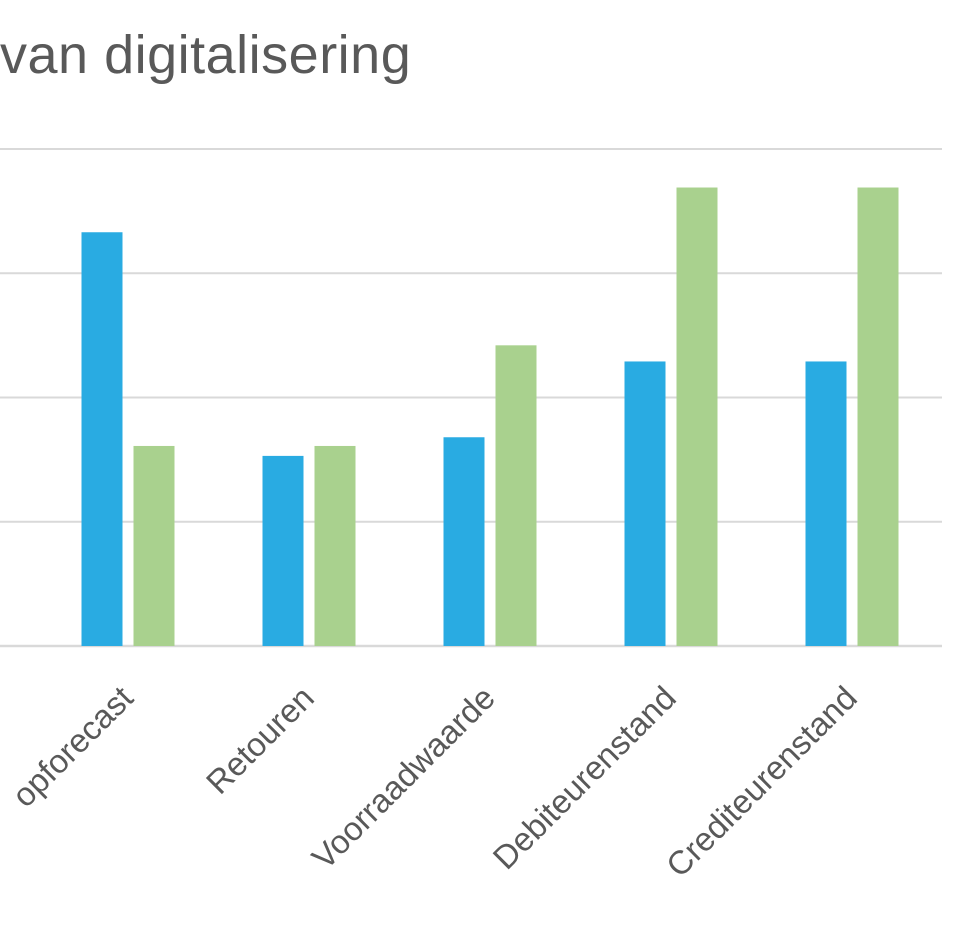 The image size is (971, 933). Describe the element at coordinates (761, 781) in the screenshot. I see `category-label: Crediteurenstand` at that location.